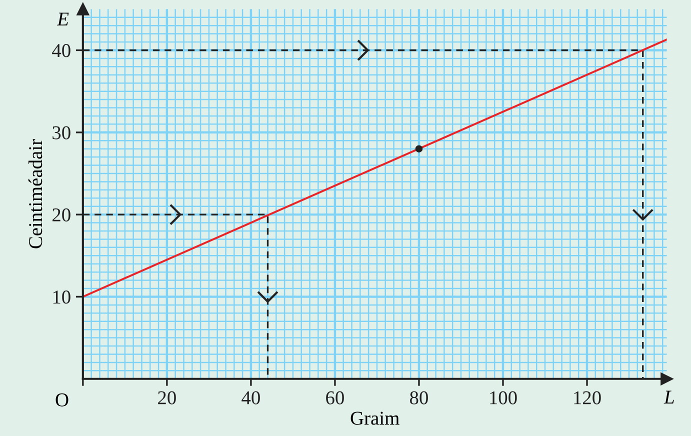 The image size is (691, 436). I want to click on x-tick-label: 60, so click(335, 397).